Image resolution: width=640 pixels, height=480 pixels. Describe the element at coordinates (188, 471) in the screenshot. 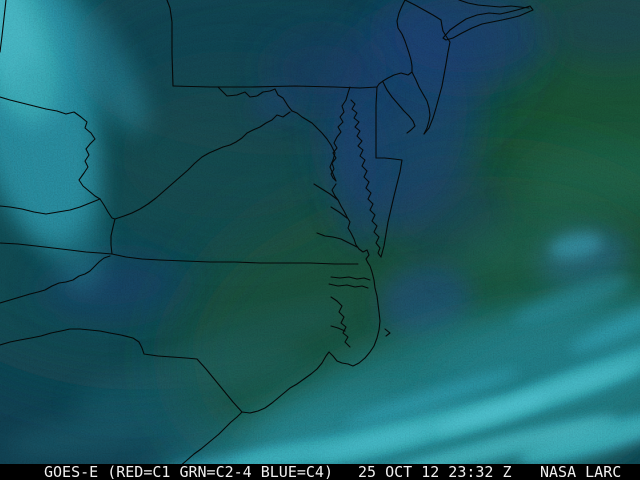

I see `product-label: GOES-E (RED=C1 GRN=C2-4 BLUE=C4)` at that location.